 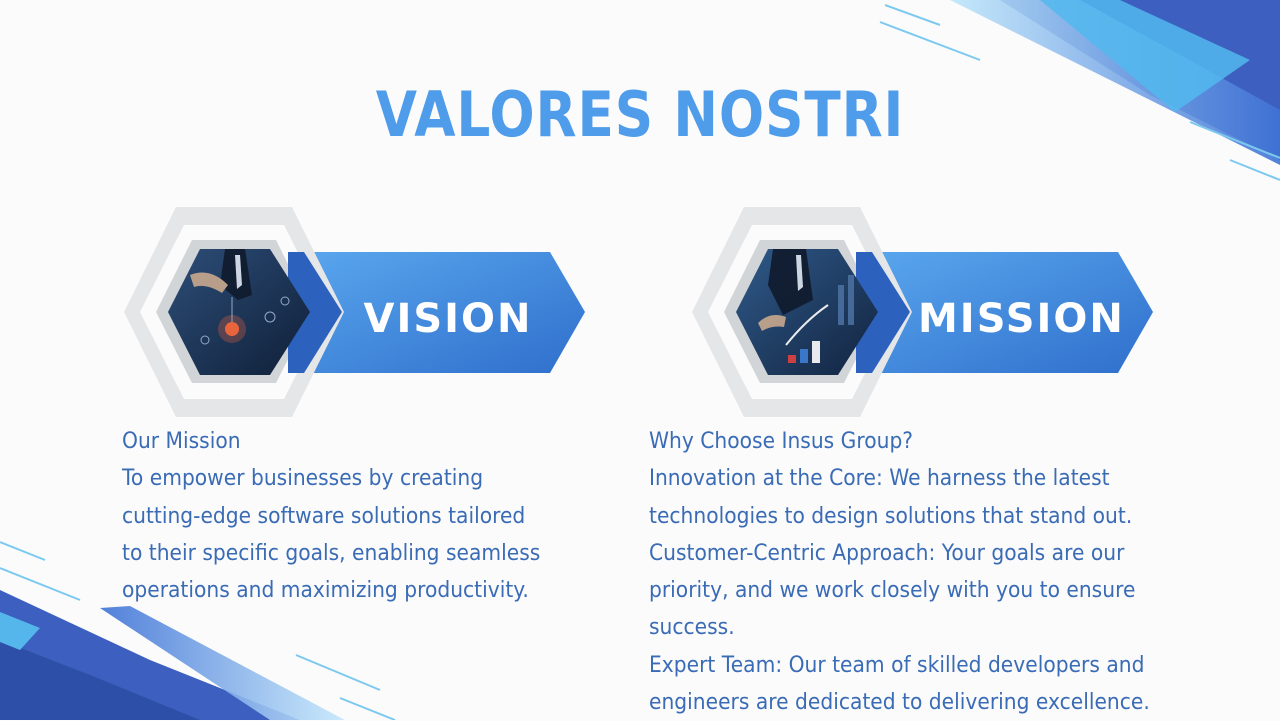 I want to click on vision-text-line: To empower businesses by creating, so click(x=303, y=478).